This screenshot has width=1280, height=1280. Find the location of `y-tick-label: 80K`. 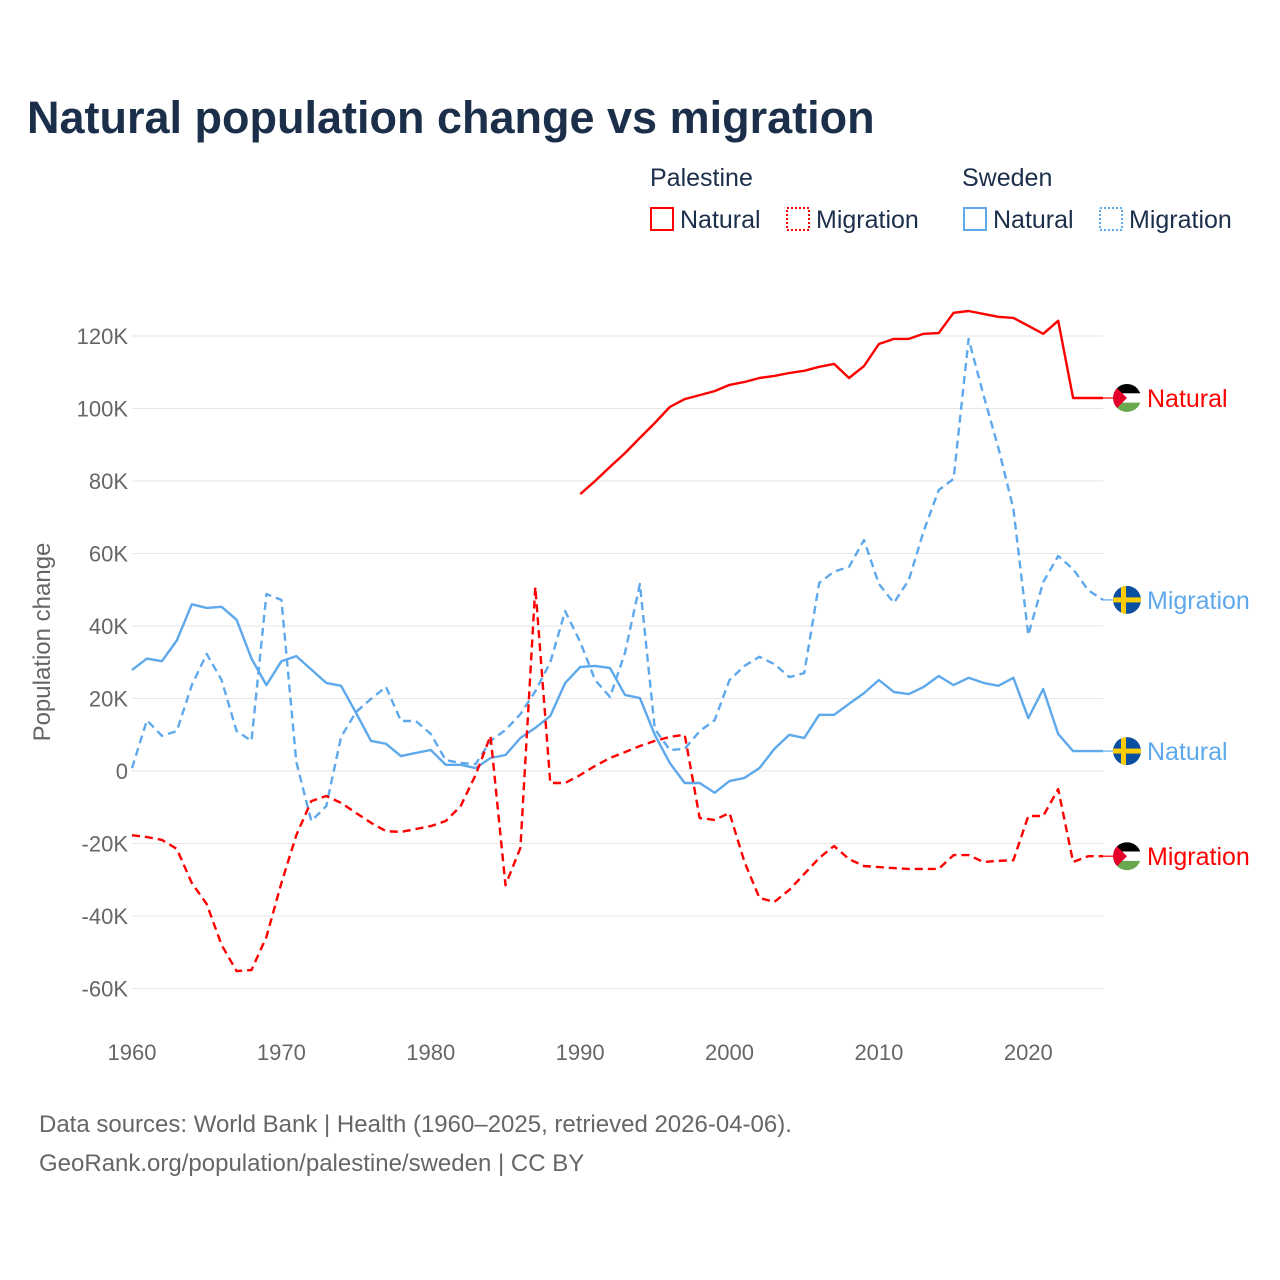

y-tick-label: 80K is located at coordinates (108, 481).